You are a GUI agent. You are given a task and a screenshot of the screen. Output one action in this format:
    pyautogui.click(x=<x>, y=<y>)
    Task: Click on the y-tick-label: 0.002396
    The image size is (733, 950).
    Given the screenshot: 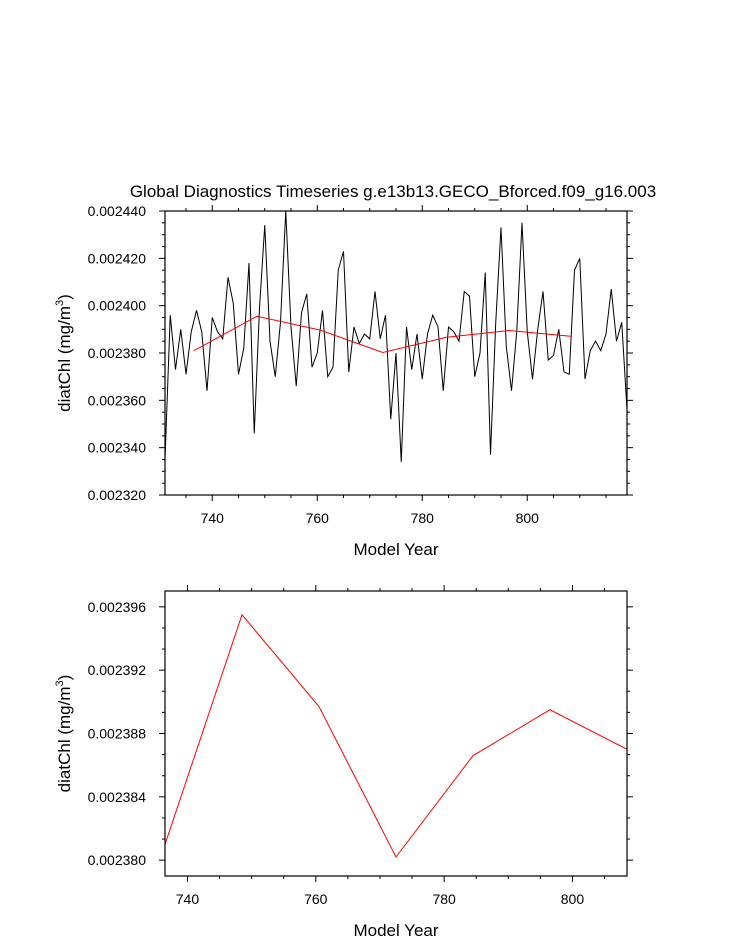 What is the action you would take?
    pyautogui.click(x=117, y=607)
    